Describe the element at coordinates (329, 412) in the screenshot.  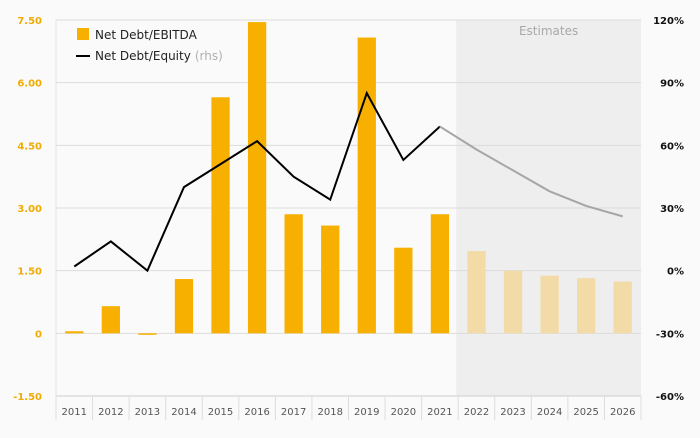
I see `x-tick-label-2018: 2018` at that location.